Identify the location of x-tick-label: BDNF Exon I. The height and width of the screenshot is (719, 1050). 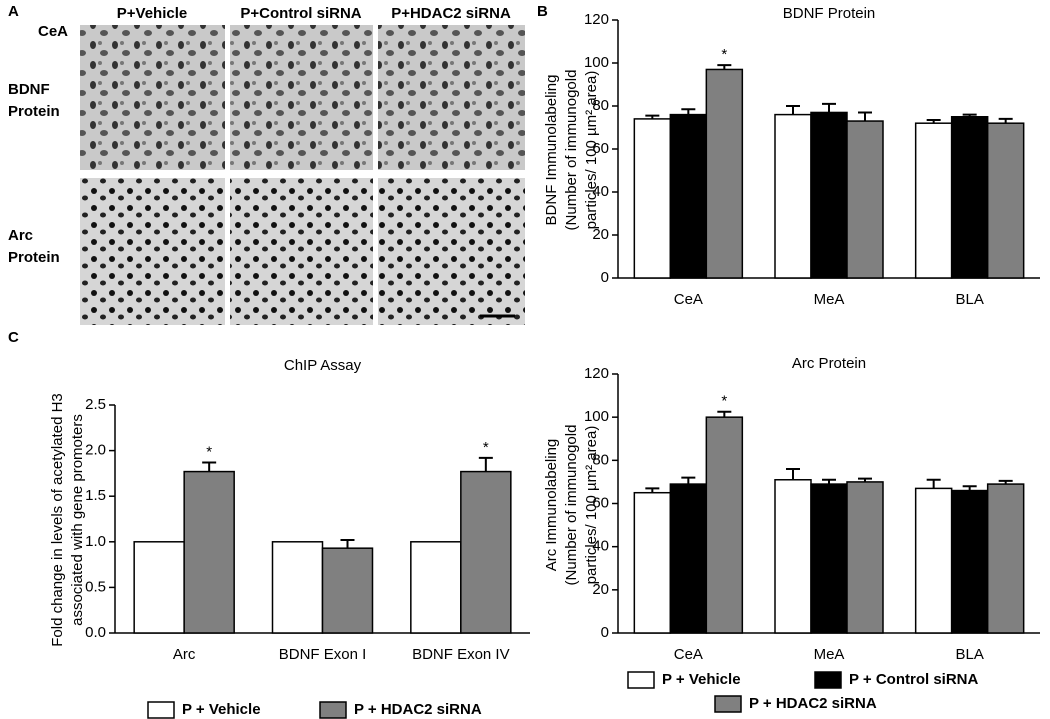
(323, 654).